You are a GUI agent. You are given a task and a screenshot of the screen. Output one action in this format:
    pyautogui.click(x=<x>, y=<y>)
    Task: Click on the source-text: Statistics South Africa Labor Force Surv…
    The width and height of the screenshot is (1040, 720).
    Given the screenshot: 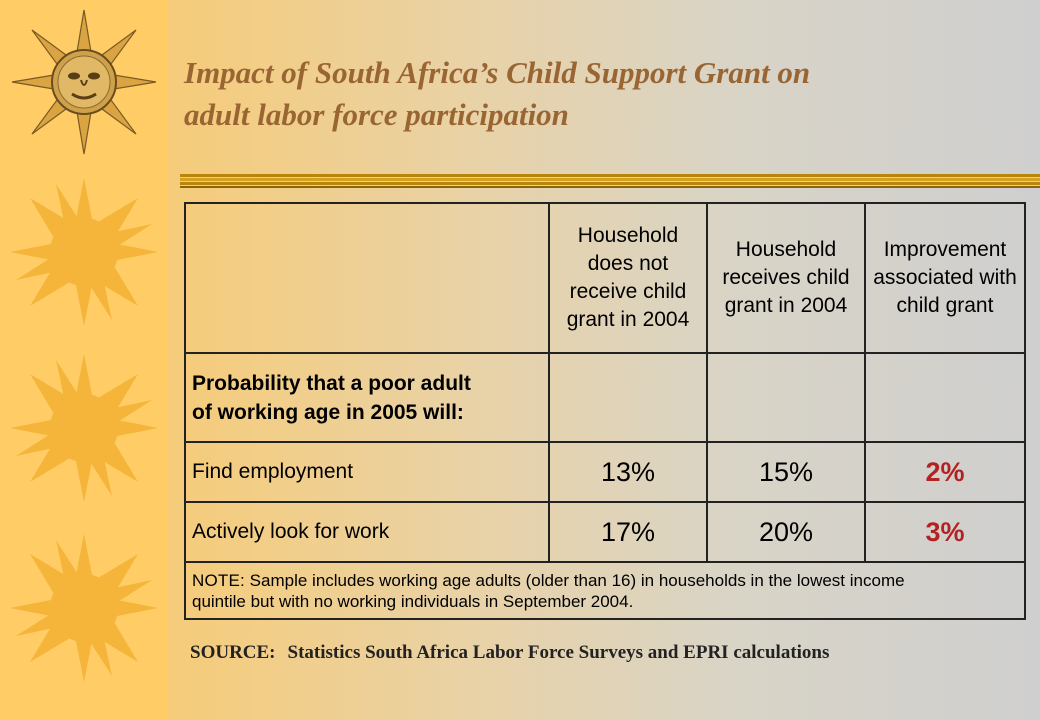 What is the action you would take?
    pyautogui.click(x=558, y=652)
    